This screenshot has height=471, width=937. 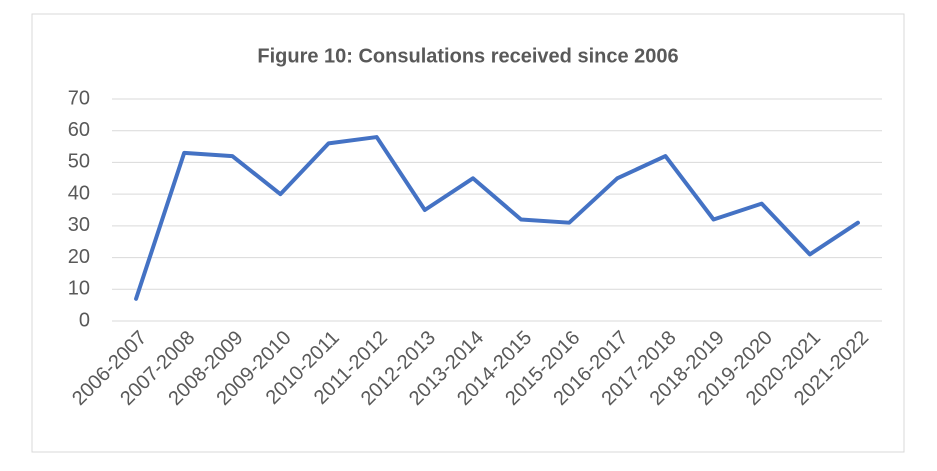 I want to click on y-tick-label: 30, so click(x=79, y=225).